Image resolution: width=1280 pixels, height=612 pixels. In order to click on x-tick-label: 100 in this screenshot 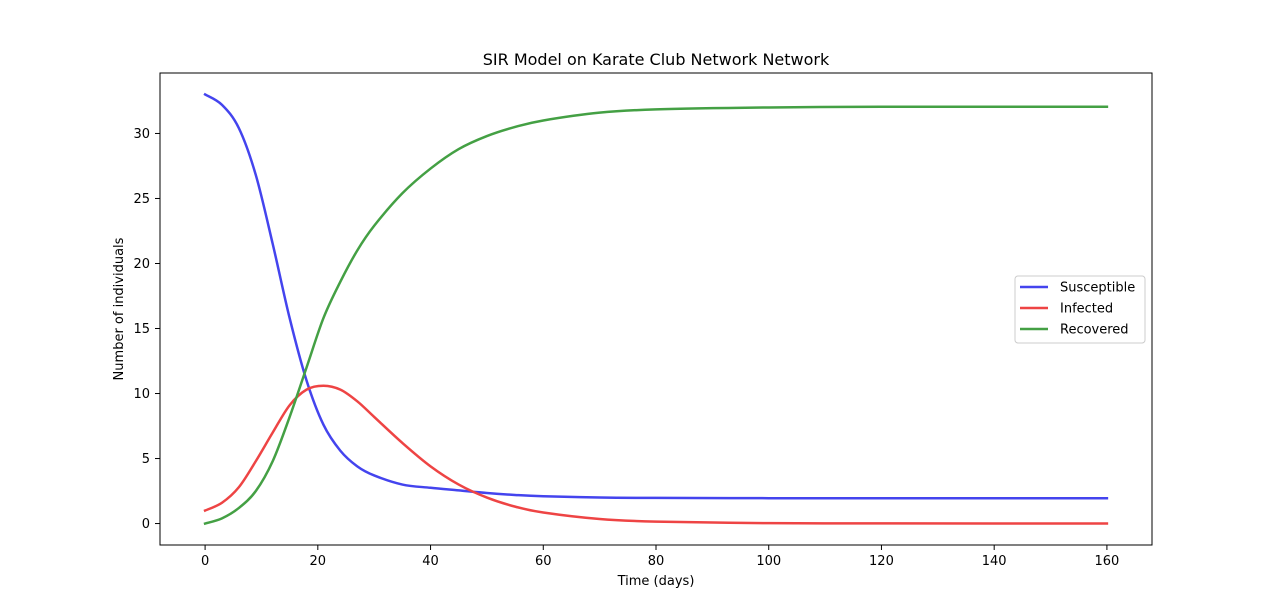, I will do `click(768, 561)`.